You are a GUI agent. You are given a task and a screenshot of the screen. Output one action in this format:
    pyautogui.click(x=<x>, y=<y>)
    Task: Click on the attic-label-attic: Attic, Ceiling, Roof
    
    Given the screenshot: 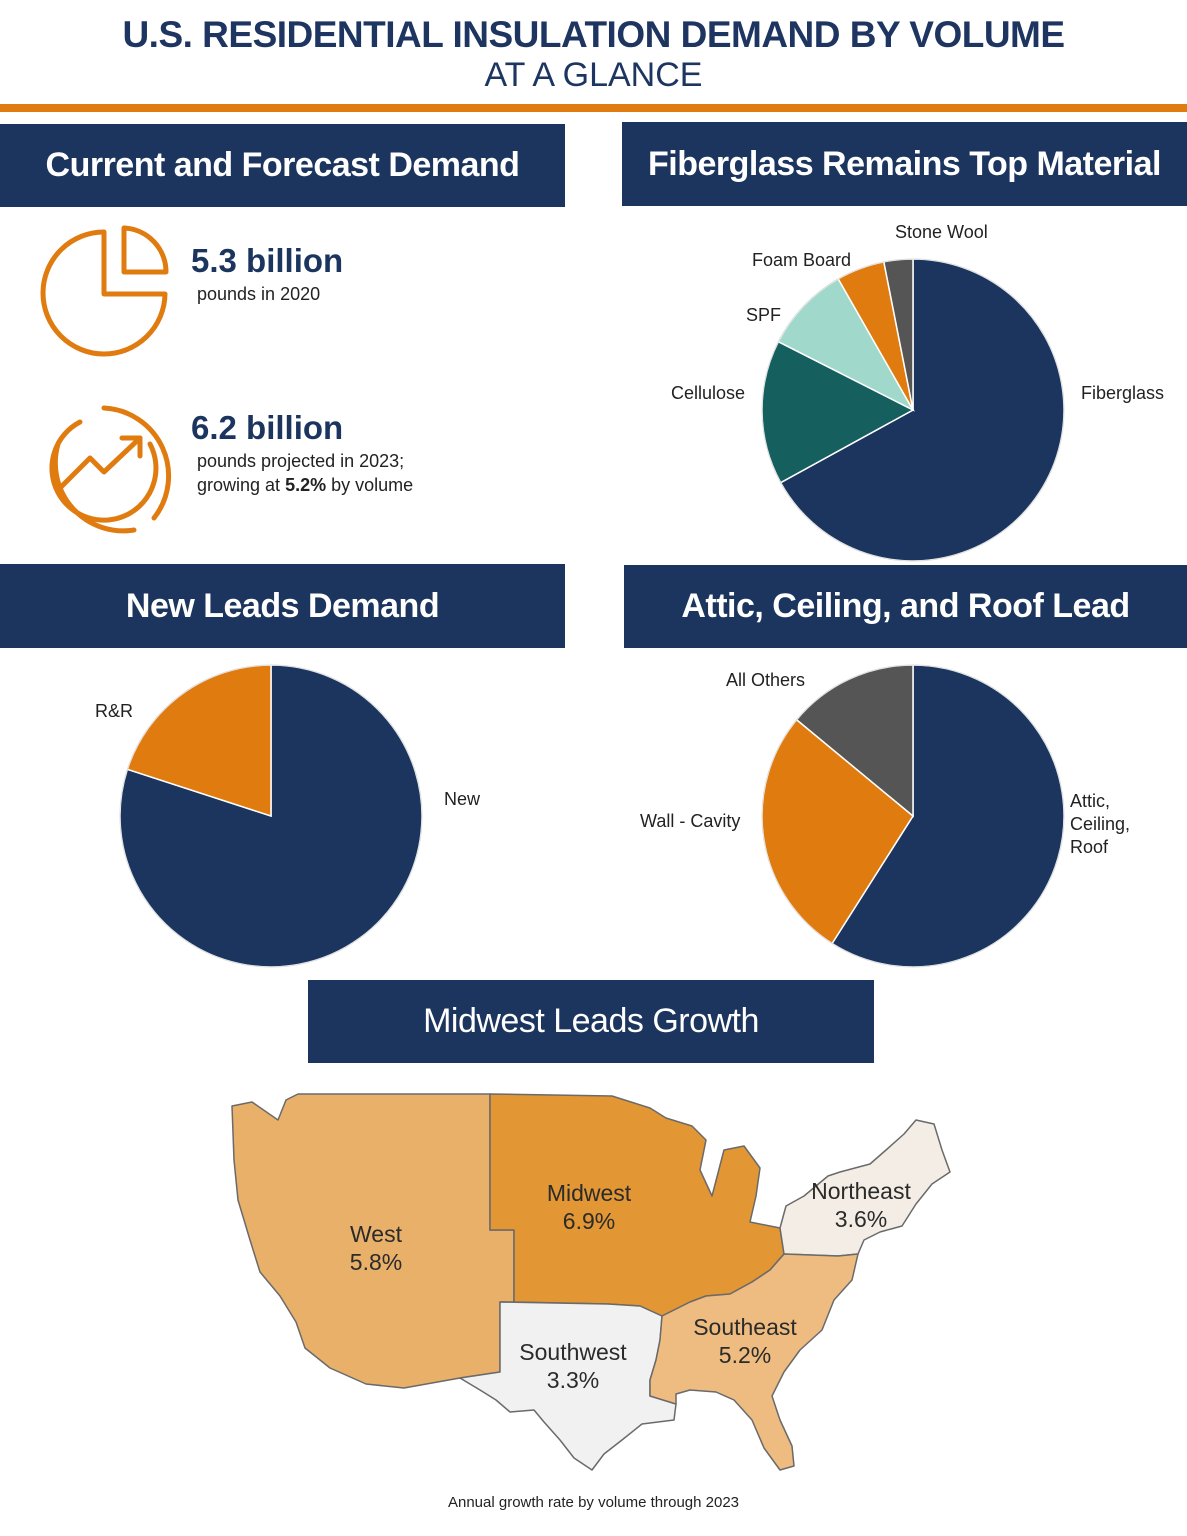 What is the action you would take?
    pyautogui.click(x=1100, y=824)
    